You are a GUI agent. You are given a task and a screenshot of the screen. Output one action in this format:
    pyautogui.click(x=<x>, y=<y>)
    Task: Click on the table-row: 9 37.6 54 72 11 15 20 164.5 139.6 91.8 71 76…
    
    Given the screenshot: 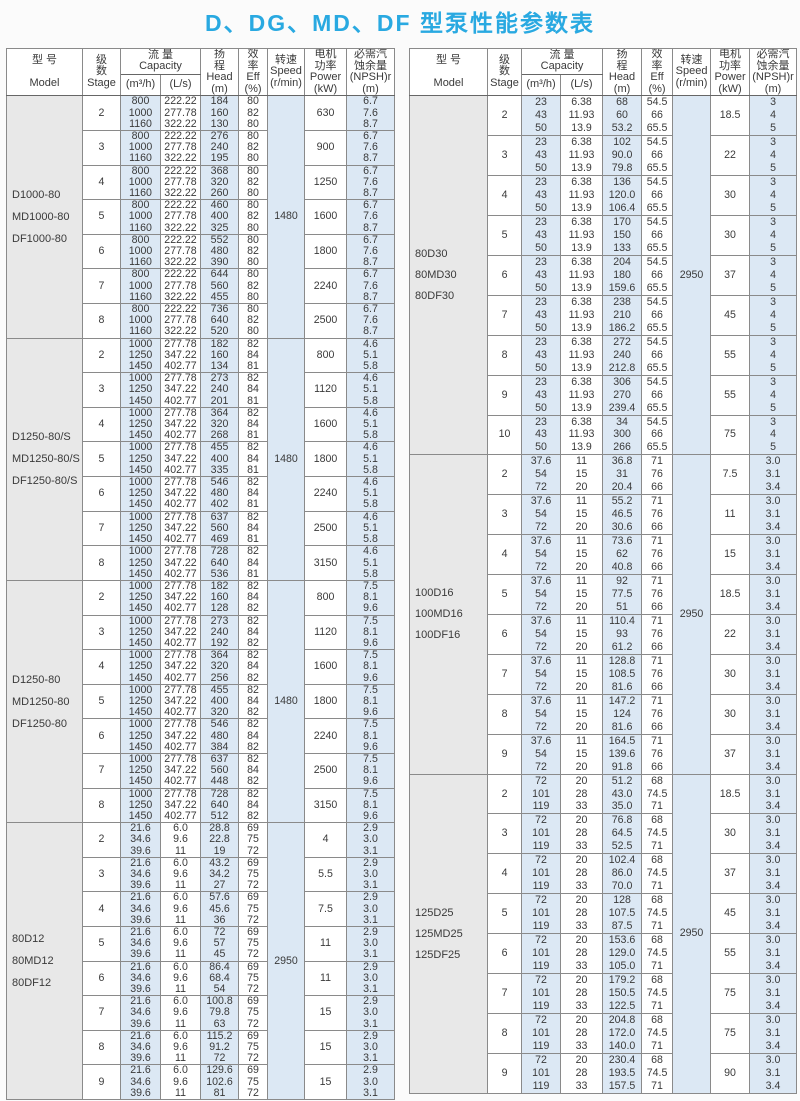 What is the action you would take?
    pyautogui.click(x=604, y=754)
    